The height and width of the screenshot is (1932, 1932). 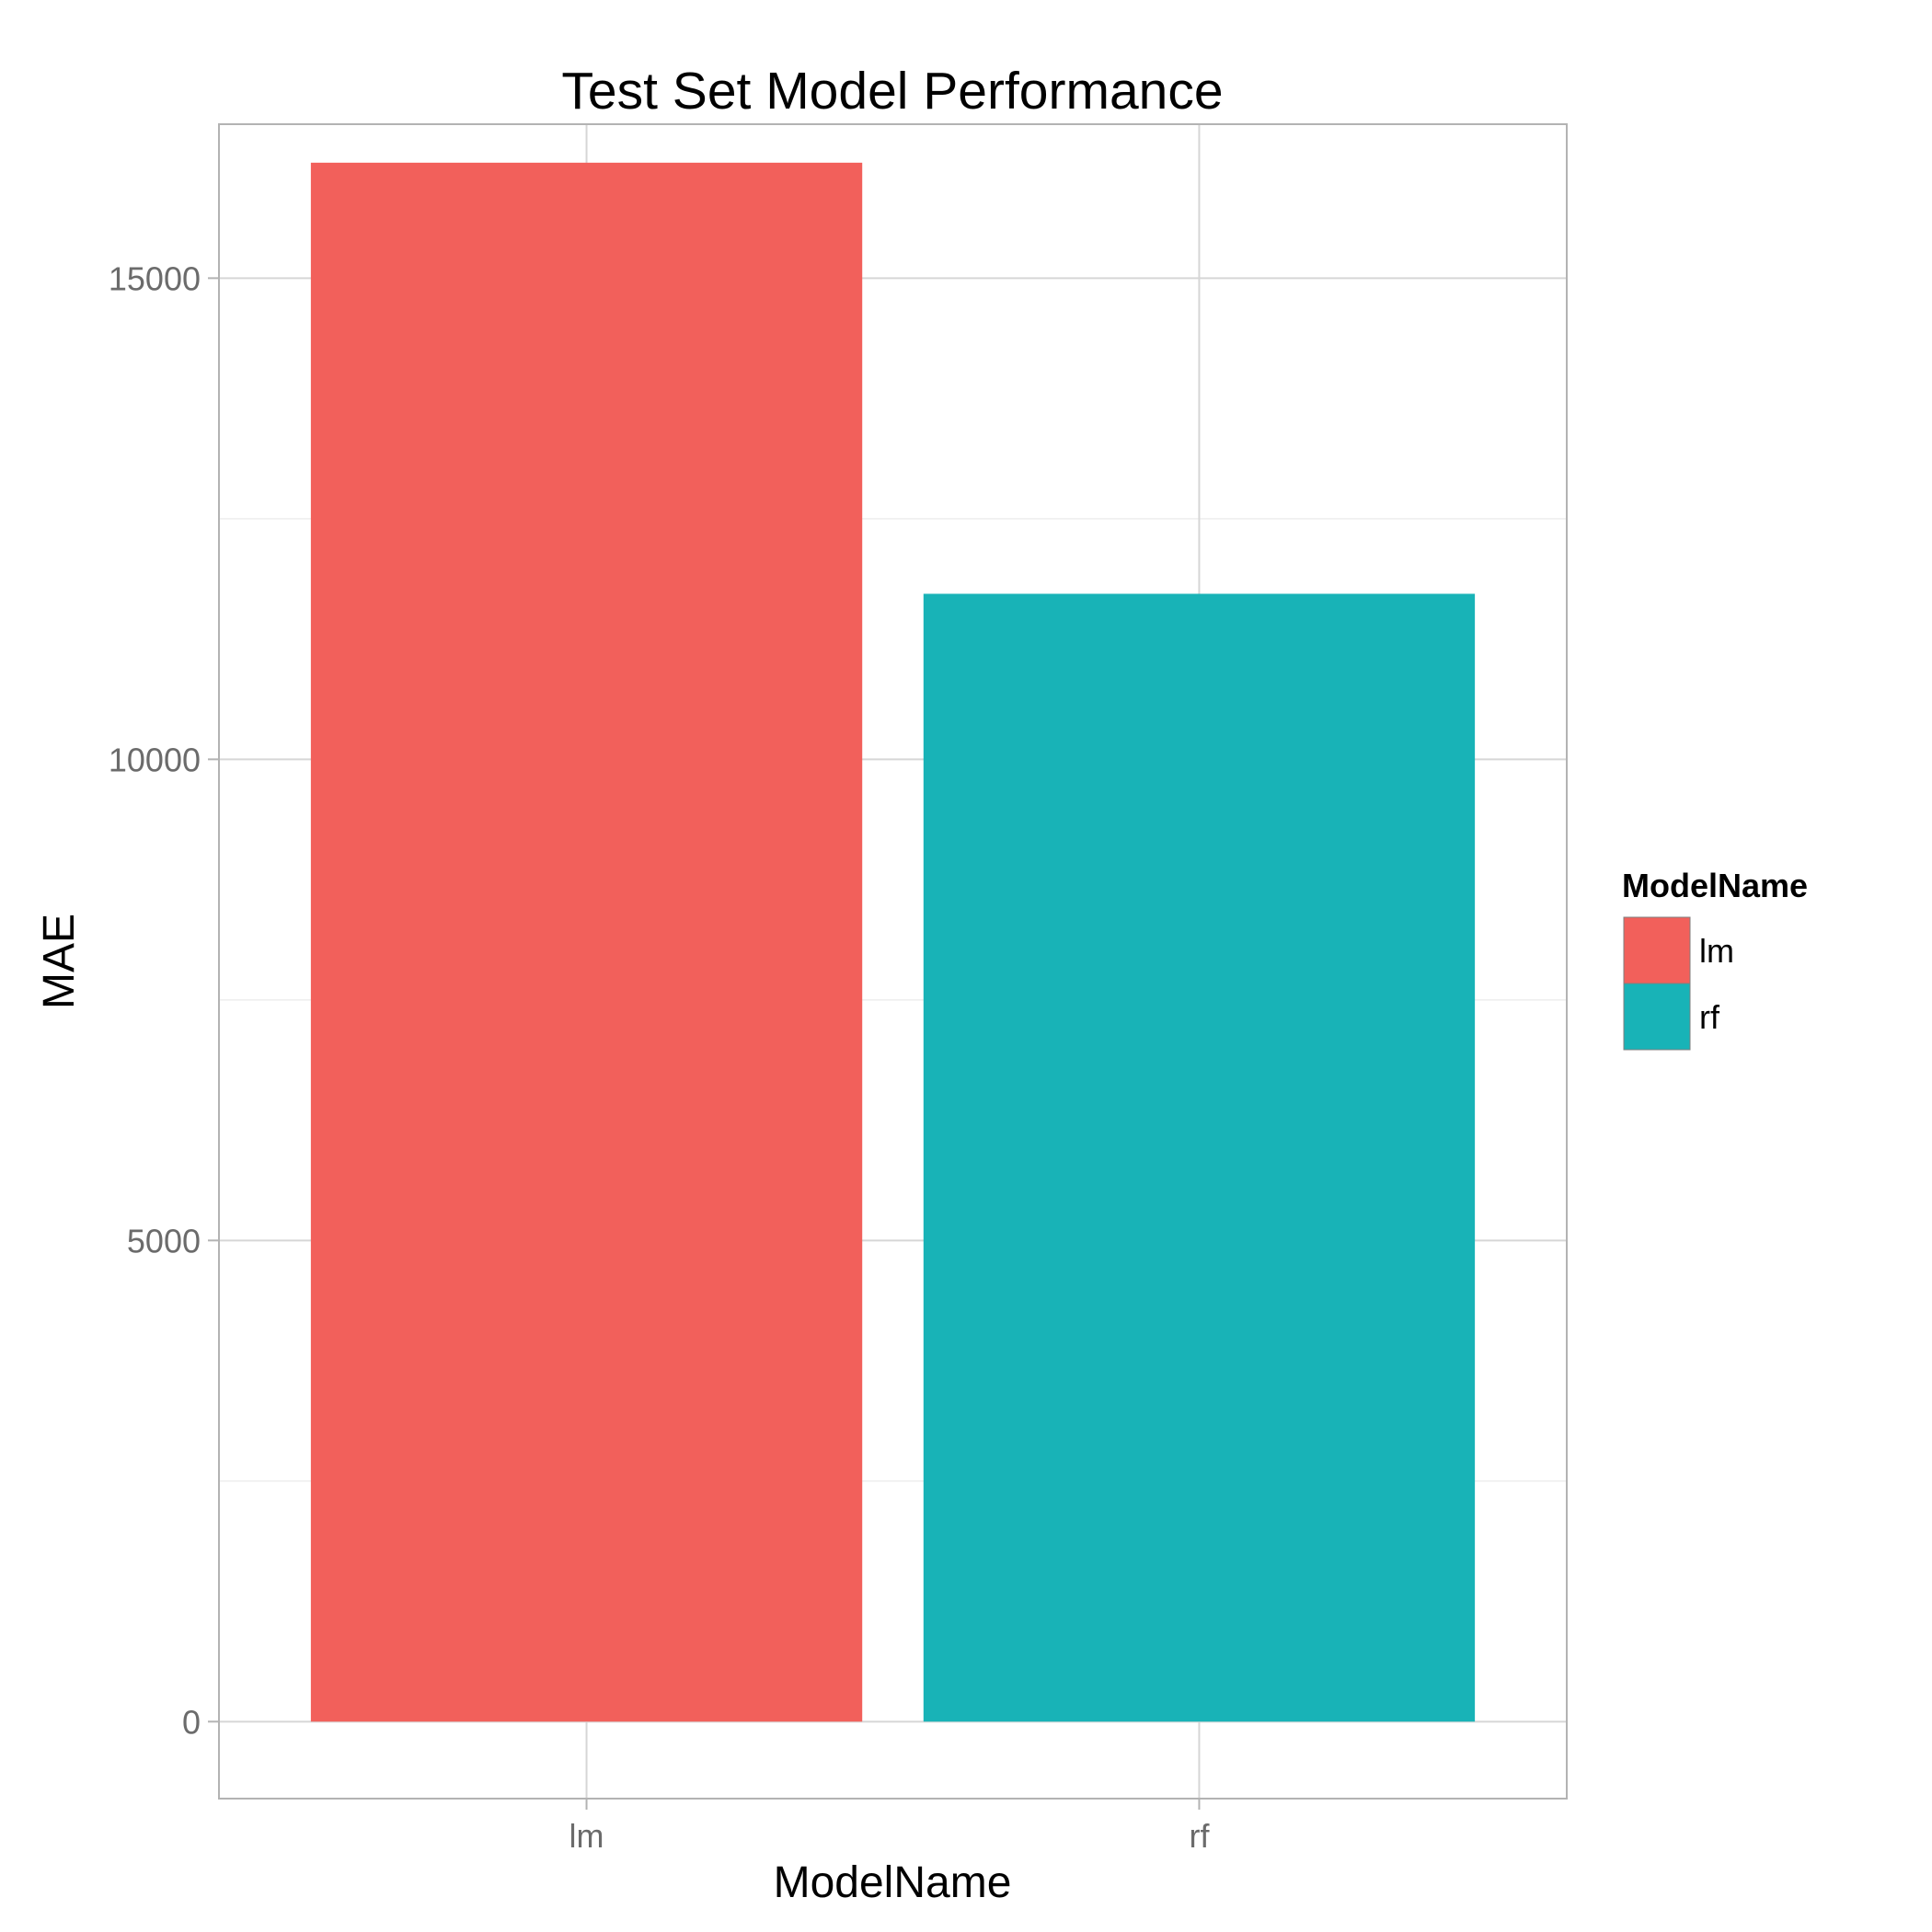 What do you see at coordinates (164, 1240) in the screenshot?
I see `y-tick-label: 5000` at bounding box center [164, 1240].